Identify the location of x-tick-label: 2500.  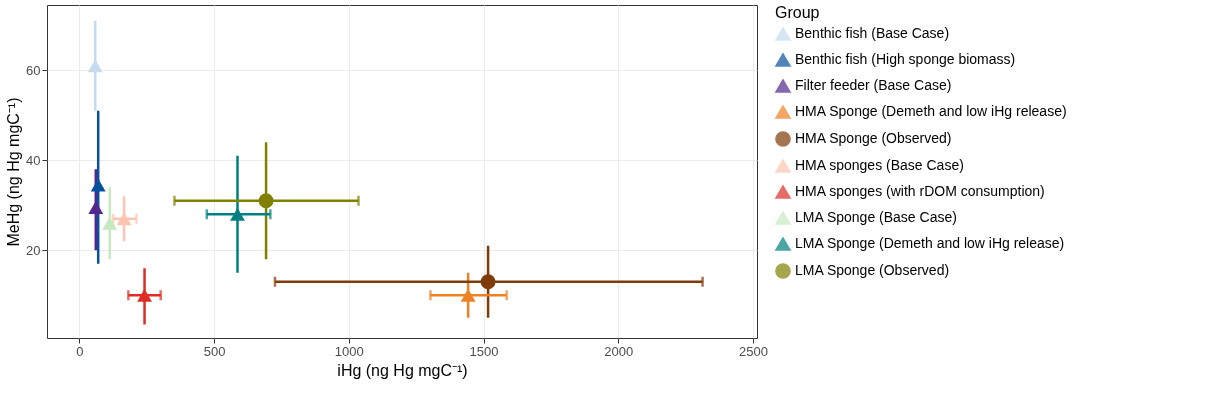
(753, 351).